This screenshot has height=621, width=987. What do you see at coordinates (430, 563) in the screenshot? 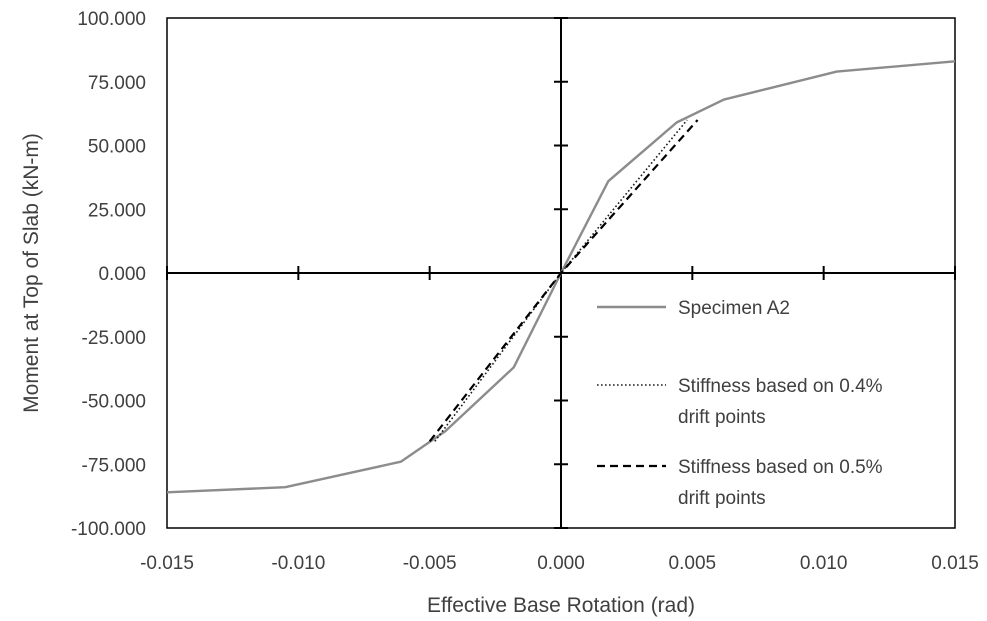
I see `x-tick-label: -0.005` at bounding box center [430, 563].